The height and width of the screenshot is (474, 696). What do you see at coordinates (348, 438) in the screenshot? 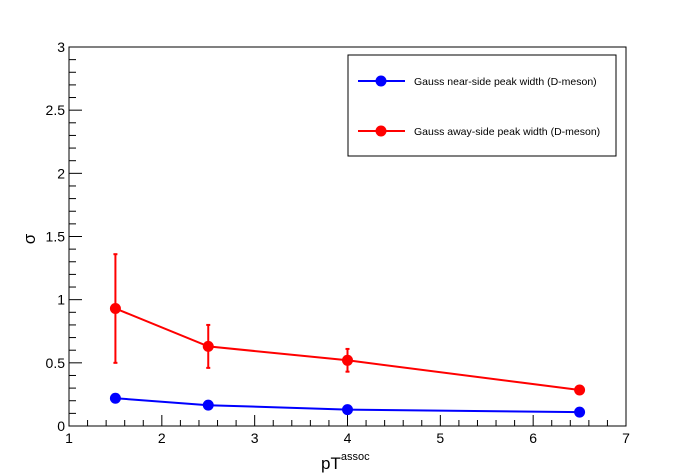
I see `x-tick-label: 4` at bounding box center [348, 438].